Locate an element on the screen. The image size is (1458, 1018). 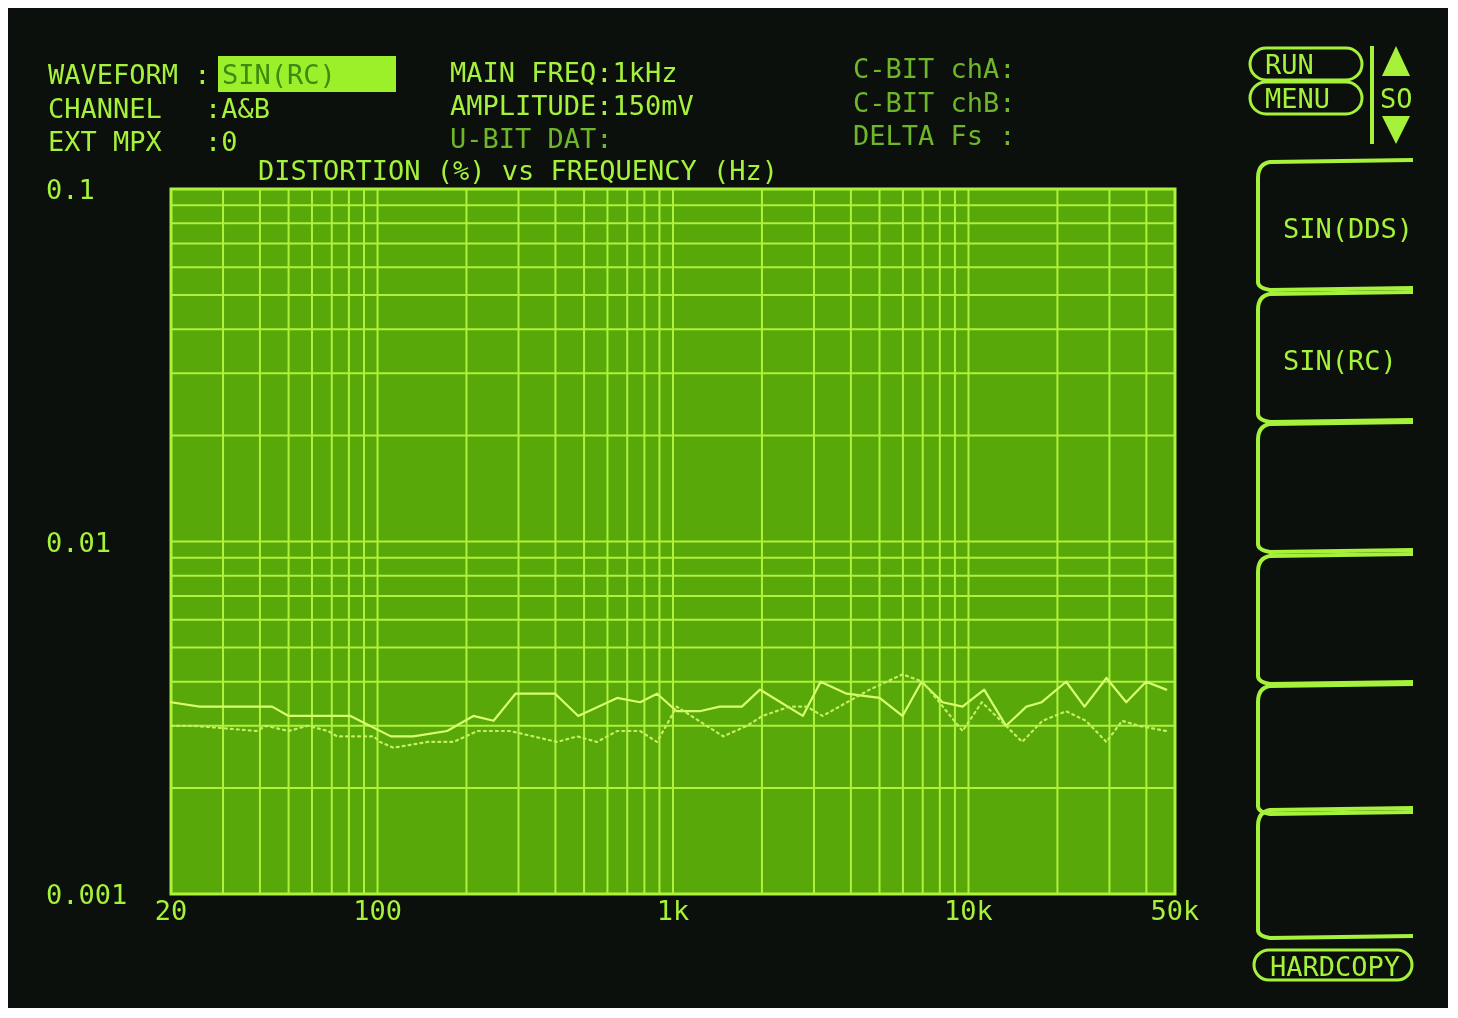
text: CHANNEL is located at coordinates (105, 108).